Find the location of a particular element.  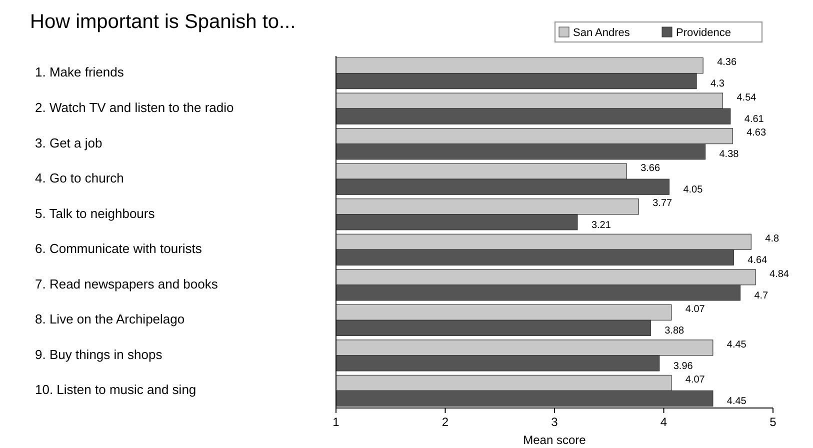

y-tick-label: 9. Buy things in shops is located at coordinates (99, 354).